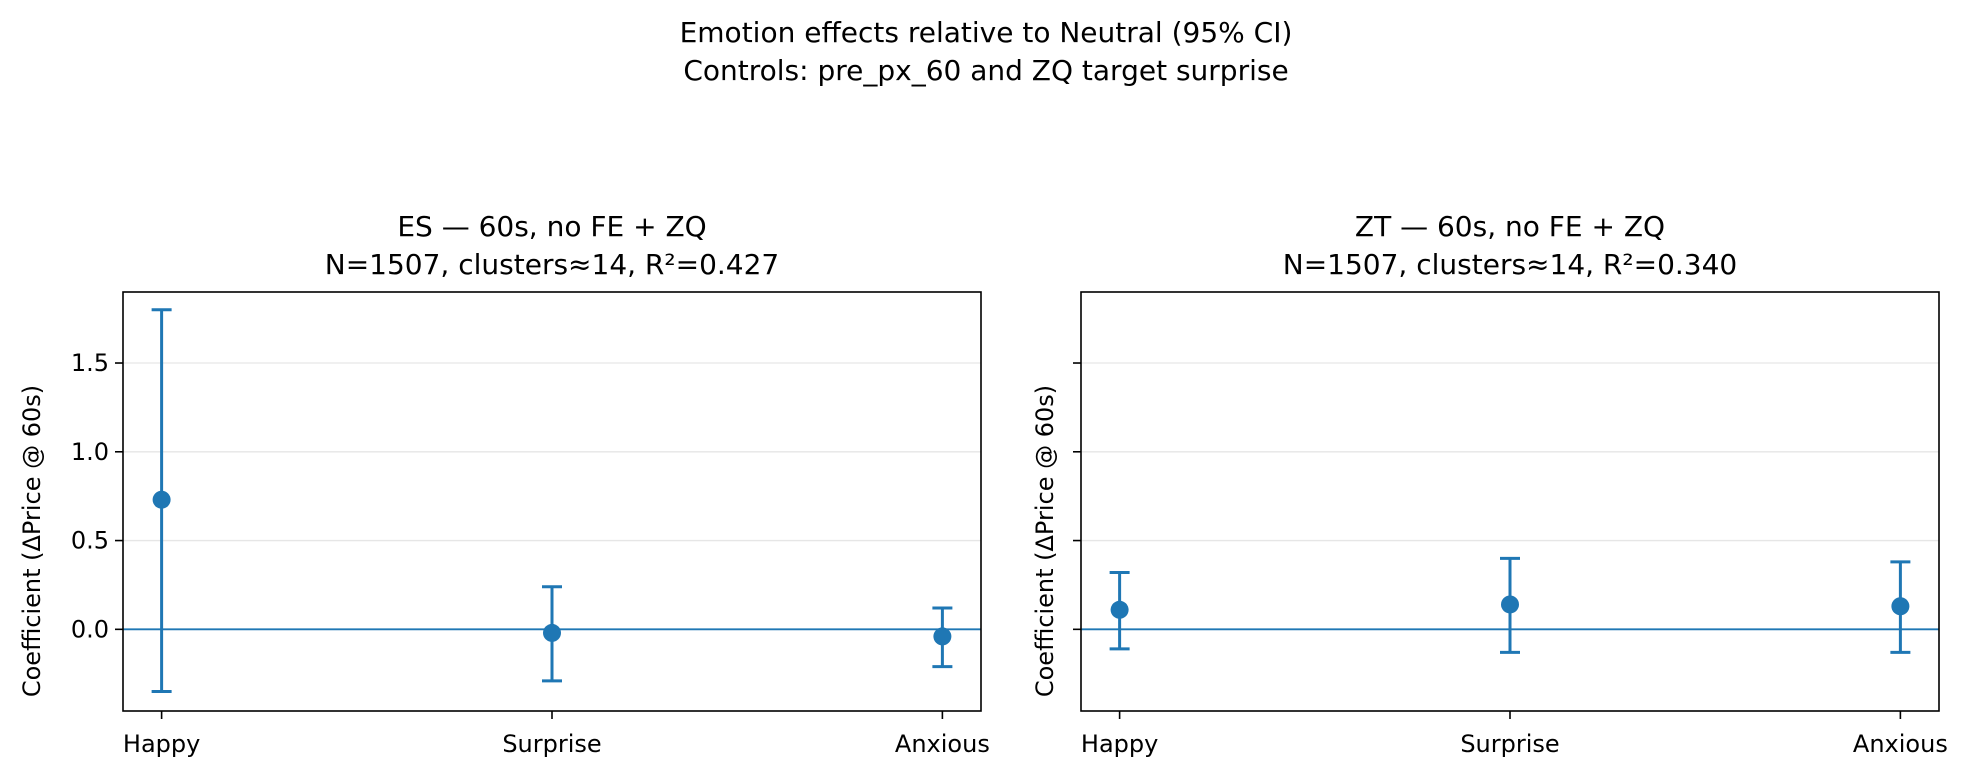 The width and height of the screenshot is (1973, 777). Describe the element at coordinates (90, 452) in the screenshot. I see `y-tick-label: 1.0` at that location.